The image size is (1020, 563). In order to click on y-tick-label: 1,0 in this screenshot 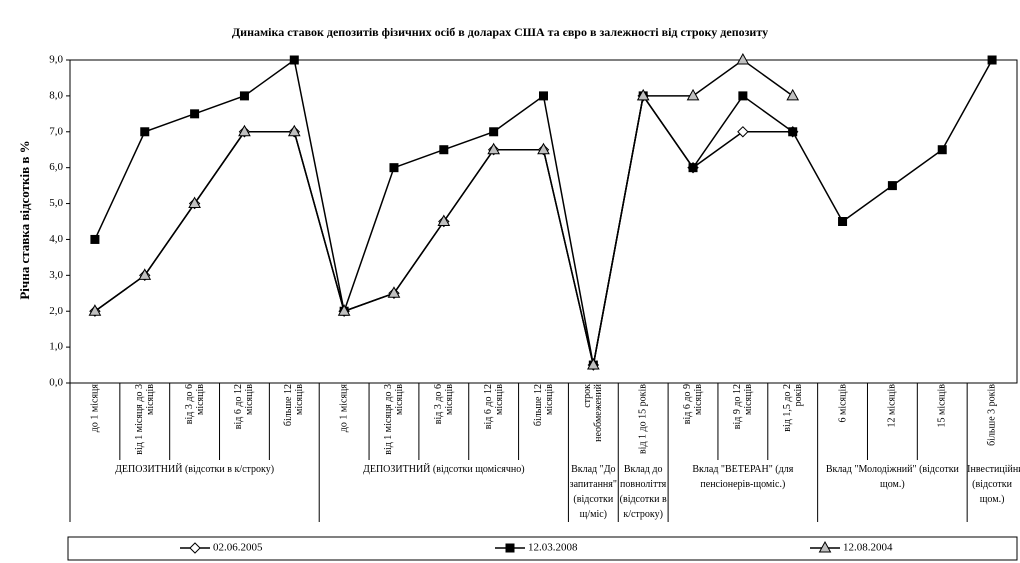, I will do `click(56, 347)`.